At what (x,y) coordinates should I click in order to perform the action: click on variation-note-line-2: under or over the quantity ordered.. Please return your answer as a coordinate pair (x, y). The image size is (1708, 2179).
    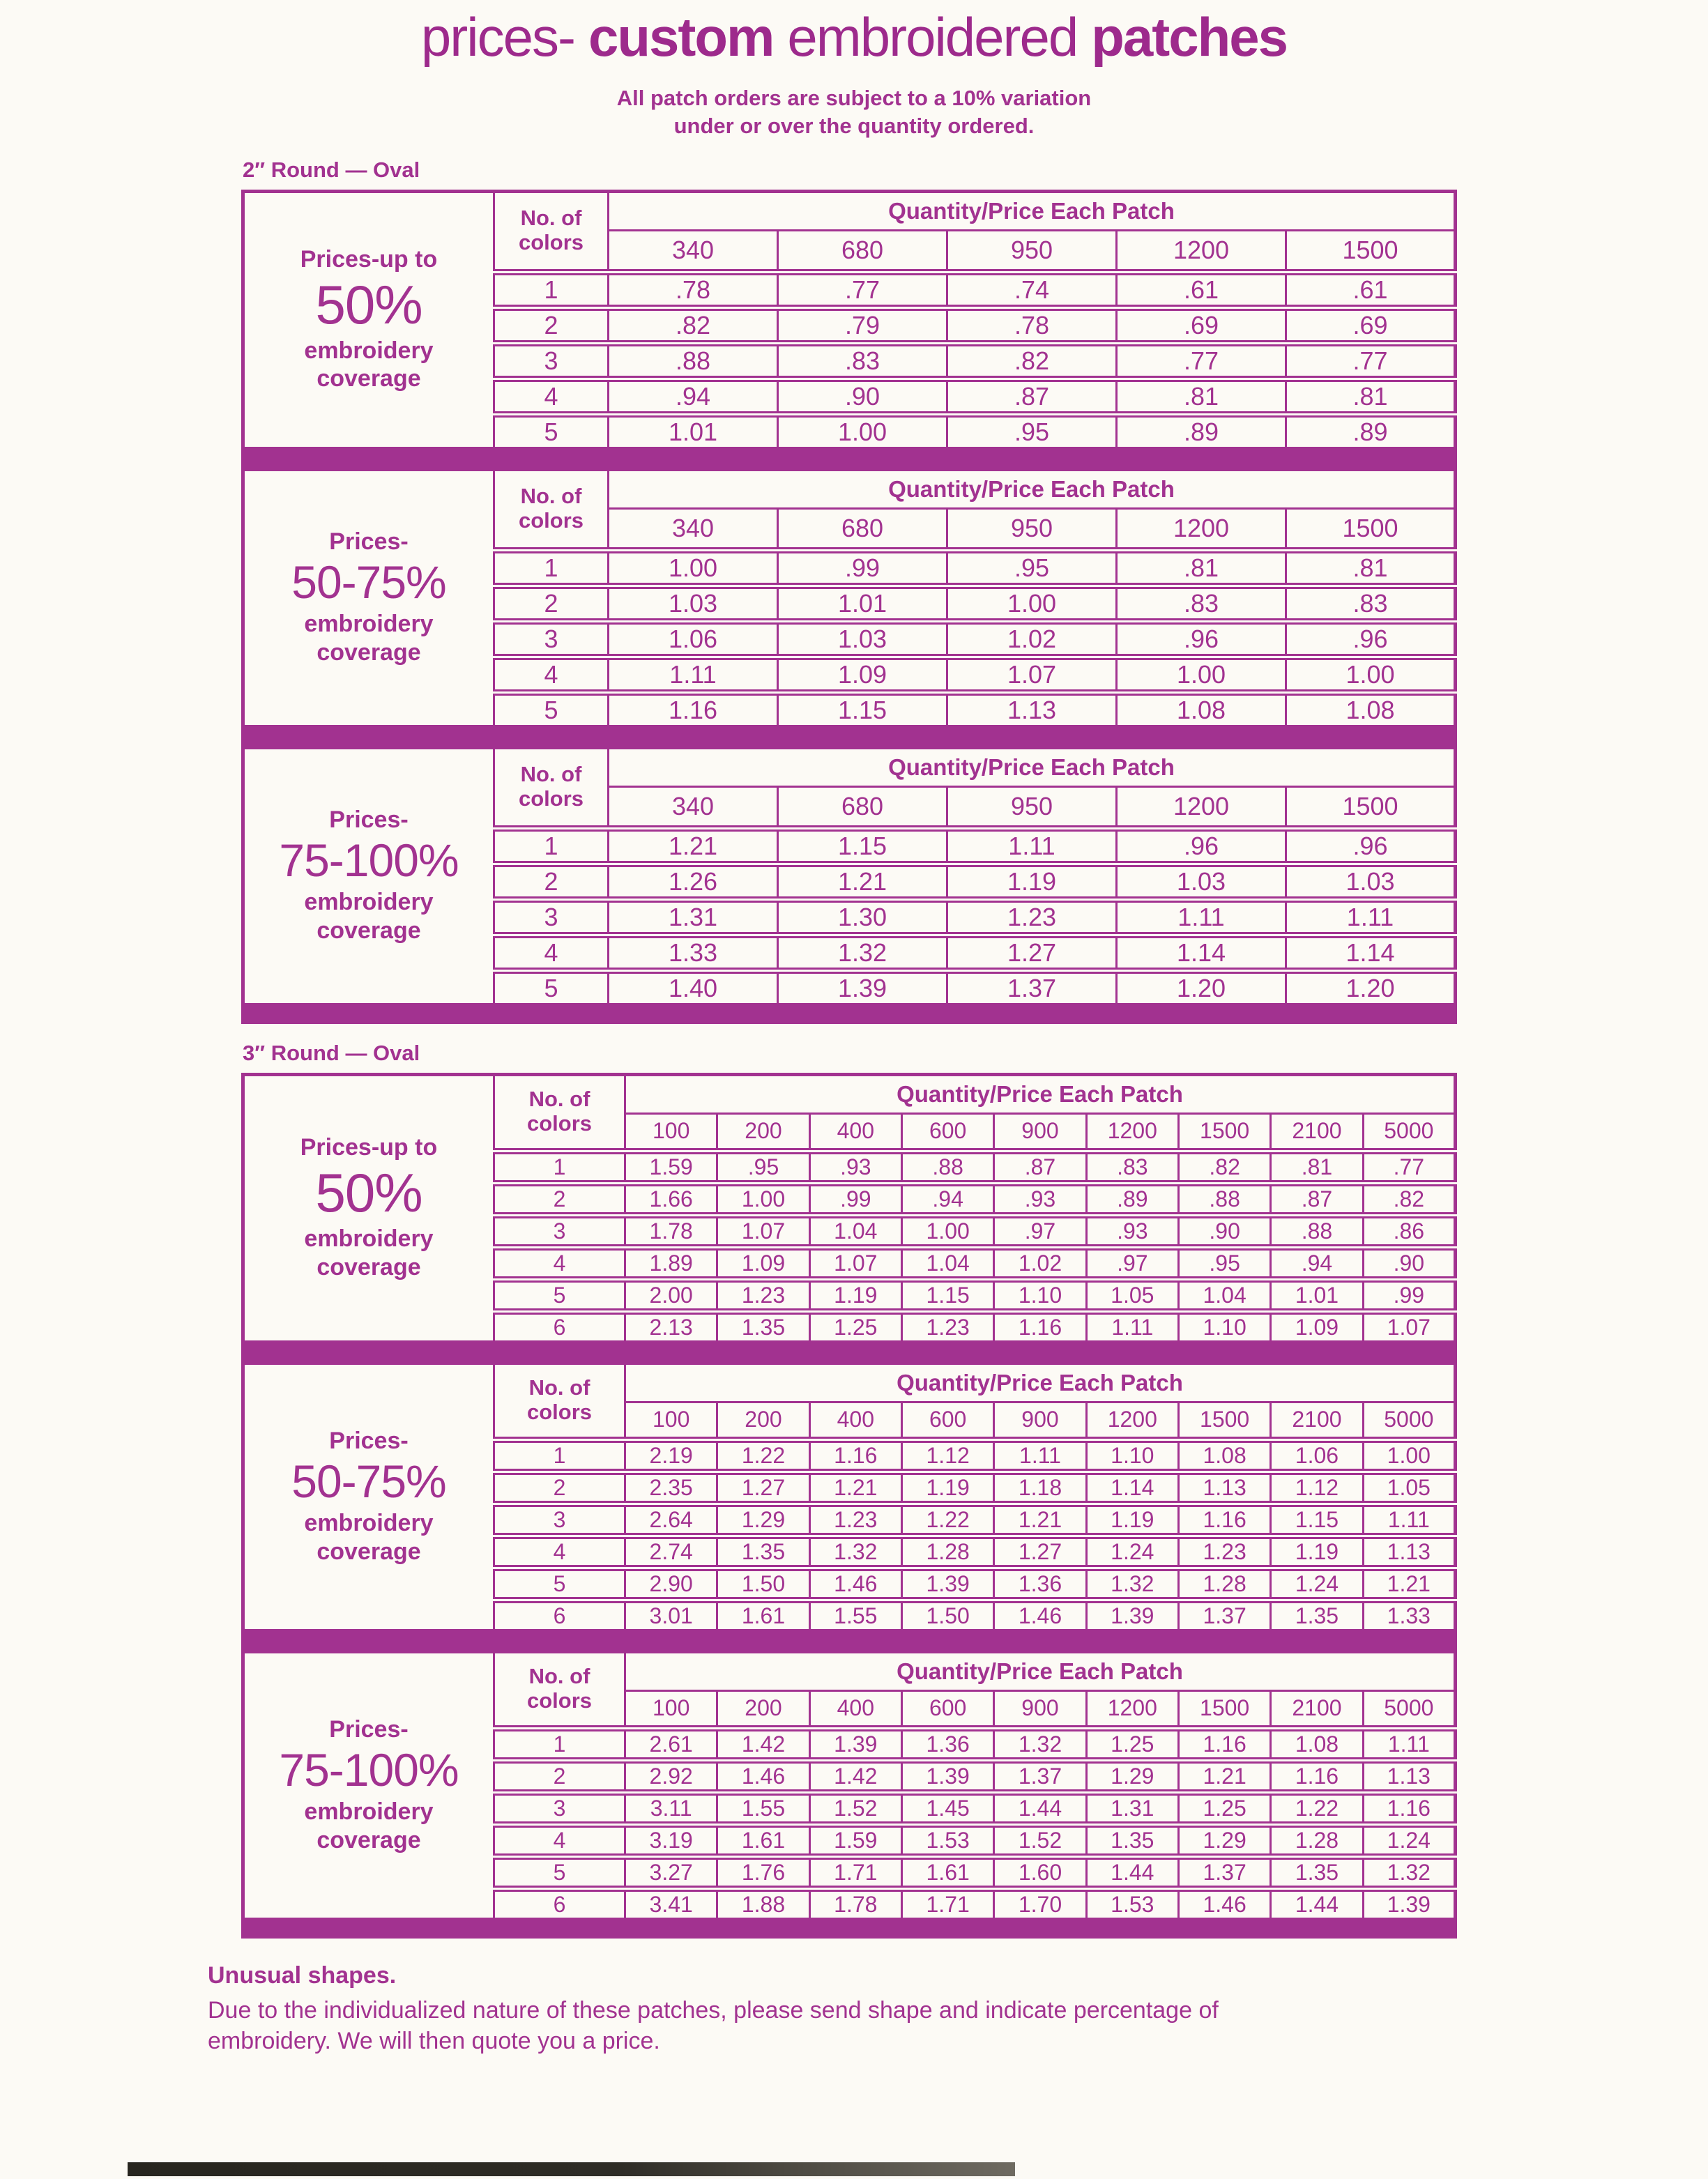
    Looking at the image, I should click on (854, 126).